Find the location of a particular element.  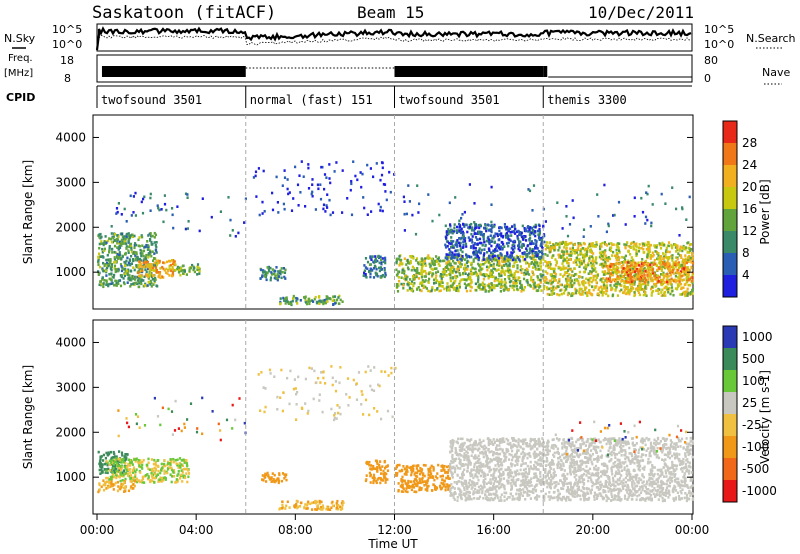

nave-tick-low: 0 is located at coordinates (707, 78).